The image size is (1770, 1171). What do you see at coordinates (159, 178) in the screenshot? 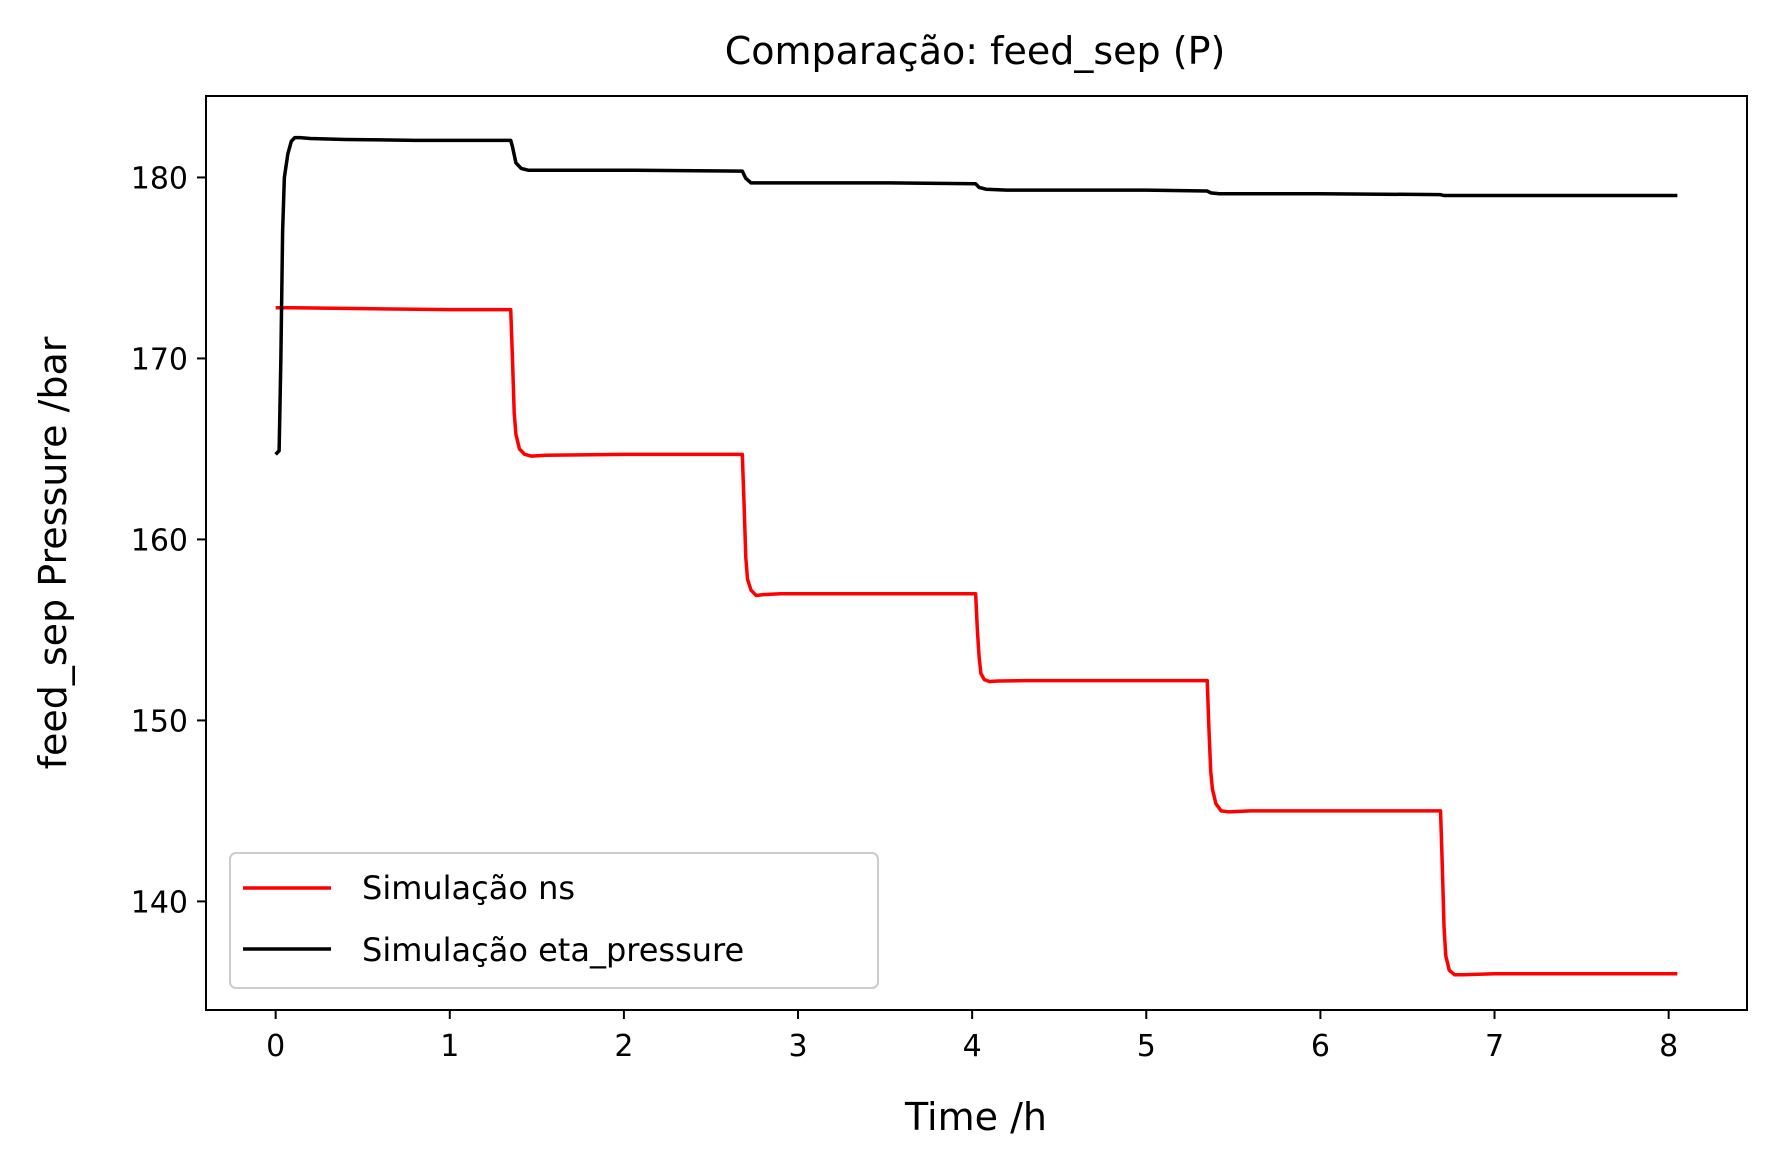
I see `y-tick-label: 180` at bounding box center [159, 178].